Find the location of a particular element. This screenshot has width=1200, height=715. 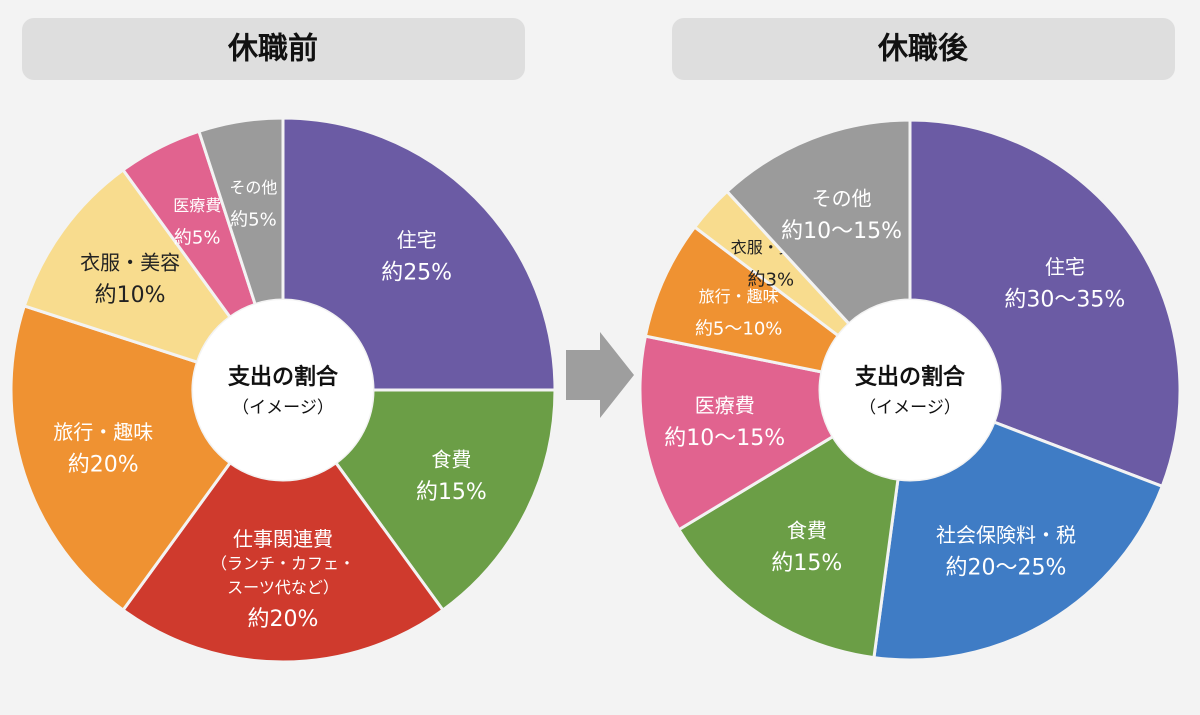

arrow is located at coordinates (600, 375).